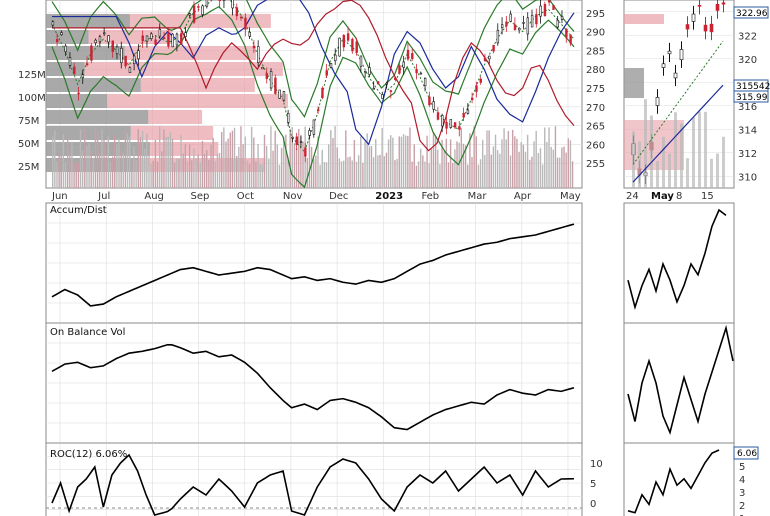 The height and width of the screenshot is (516, 770). Describe the element at coordinates (673, 481) in the screenshot. I see `roc-zoom-line` at that location.